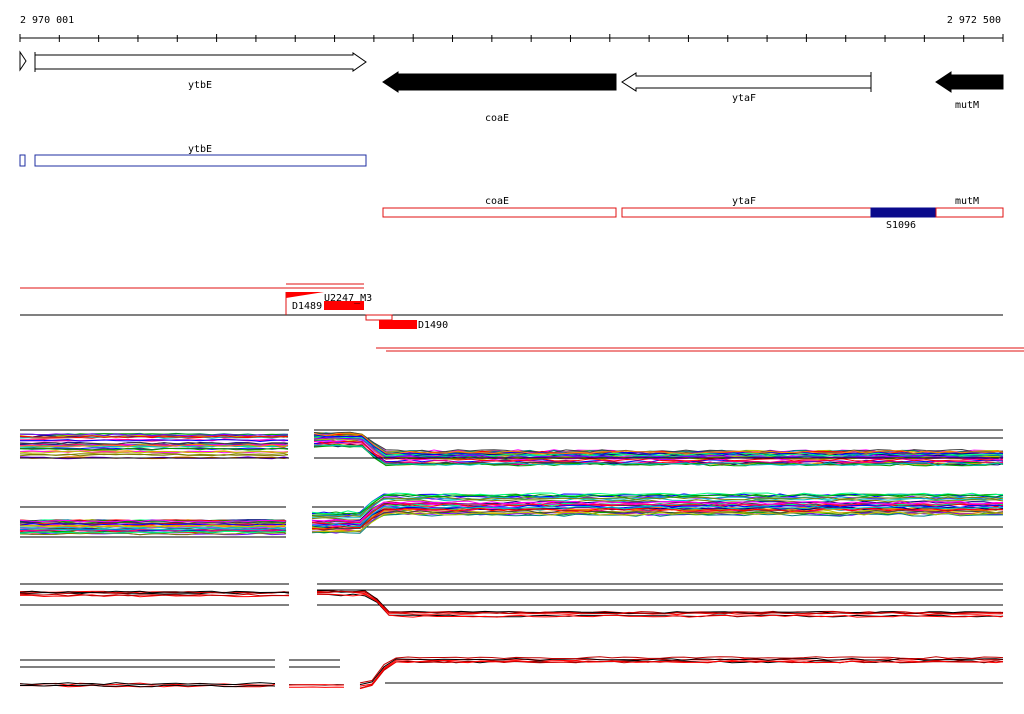 The image size is (1024, 714). What do you see at coordinates (967, 105) in the screenshot?
I see `gene-label-mutM: mutM` at bounding box center [967, 105].